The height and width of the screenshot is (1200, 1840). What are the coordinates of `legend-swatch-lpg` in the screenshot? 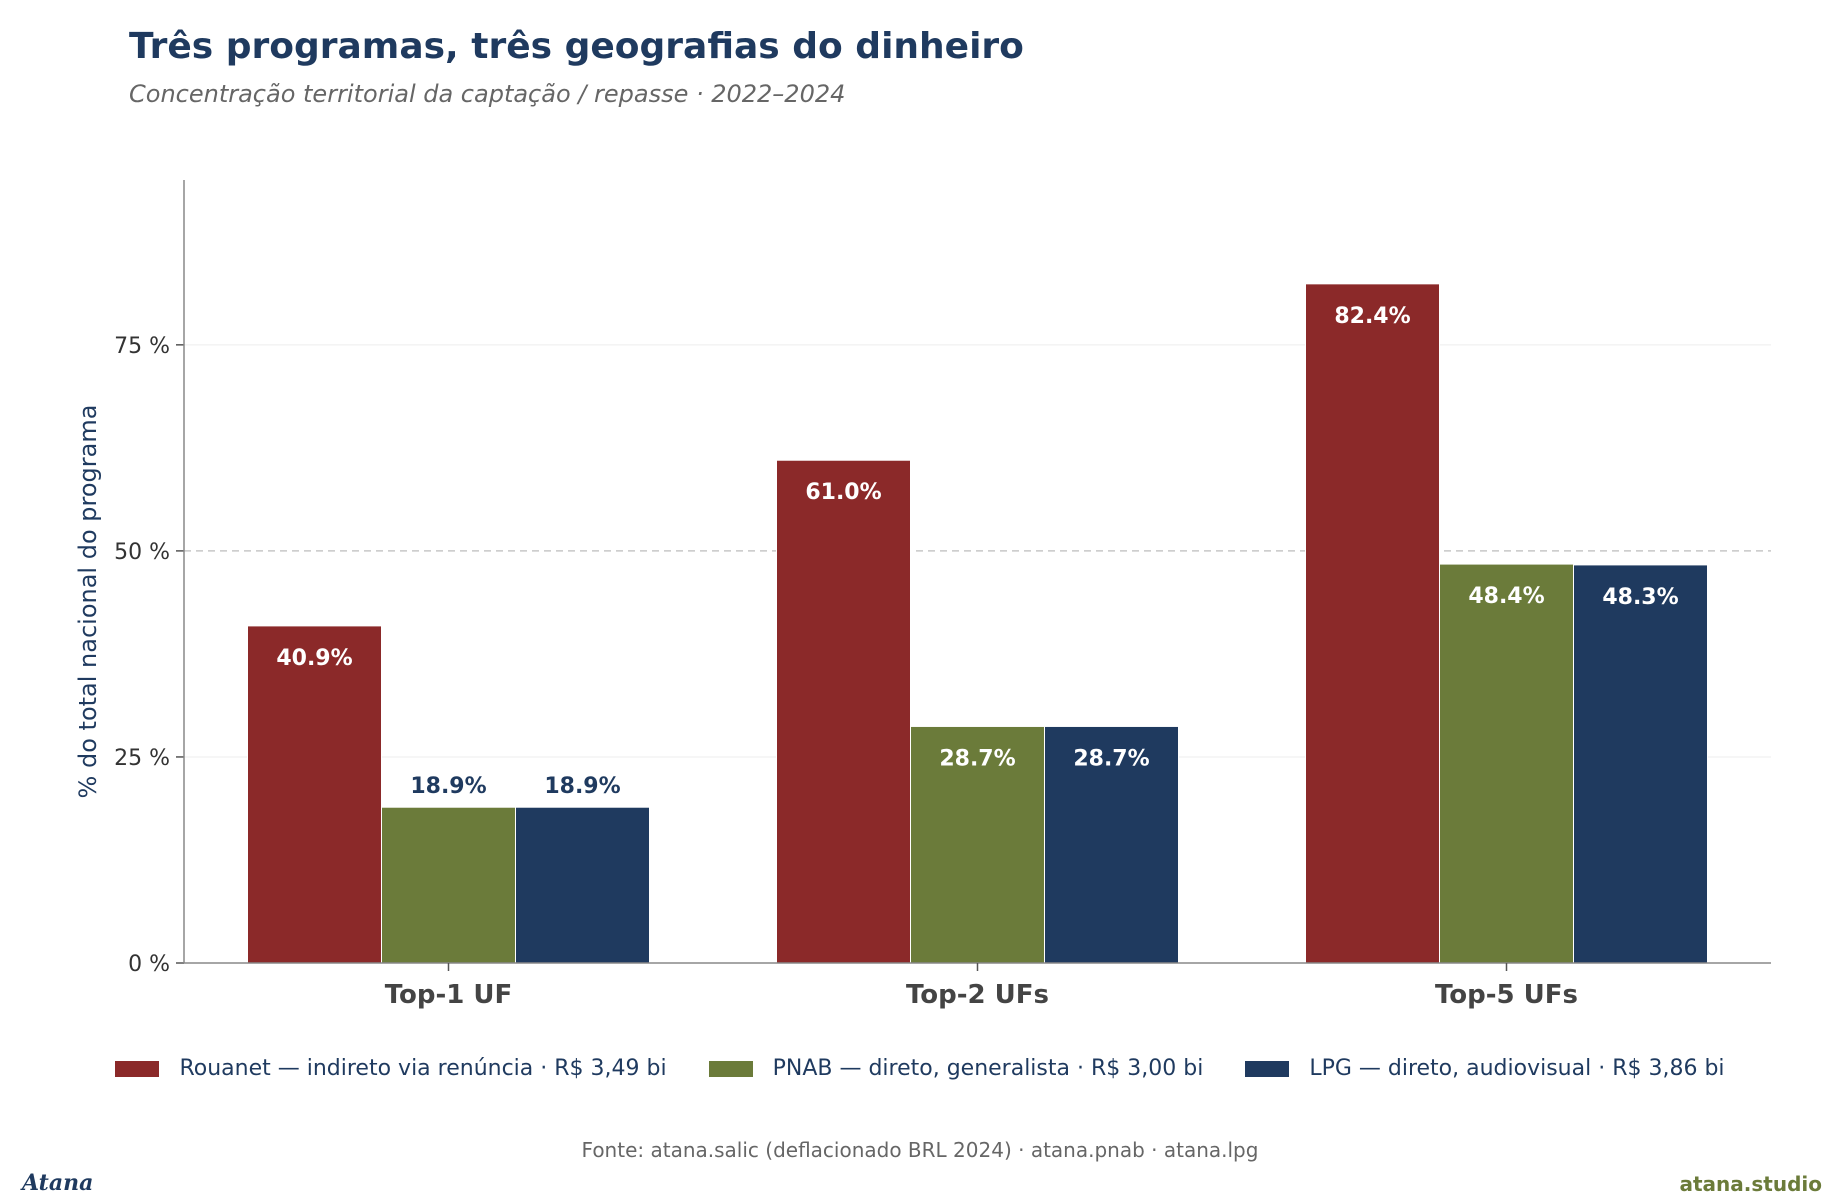 It's located at (1267, 1068).